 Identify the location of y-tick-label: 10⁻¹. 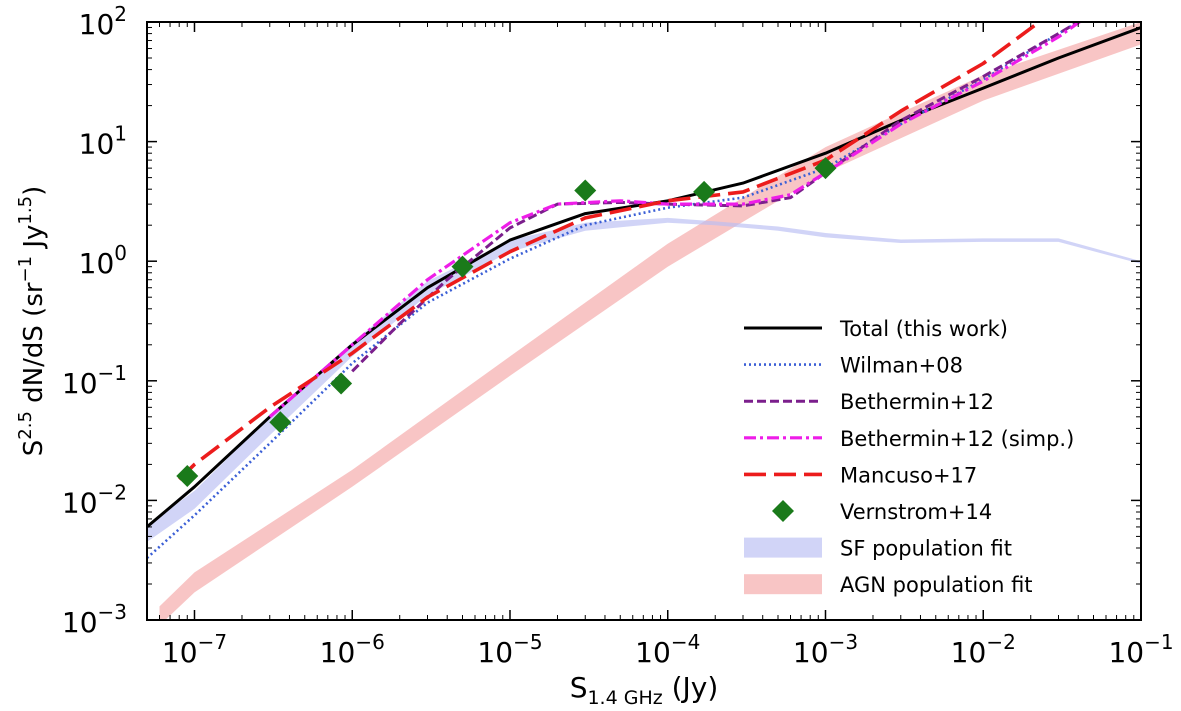
(94, 380).